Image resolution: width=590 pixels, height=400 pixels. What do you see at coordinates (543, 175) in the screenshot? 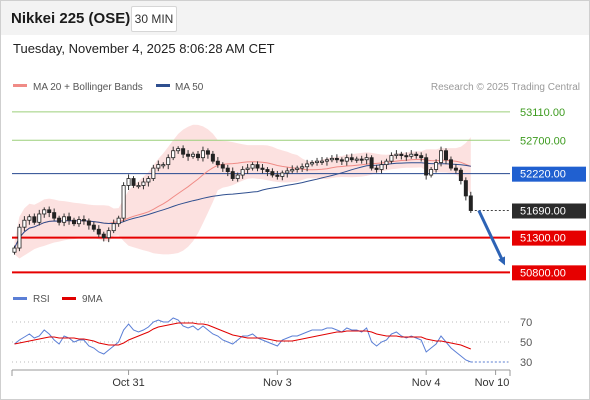
I see `level-label-2: 52220.00` at bounding box center [543, 175].